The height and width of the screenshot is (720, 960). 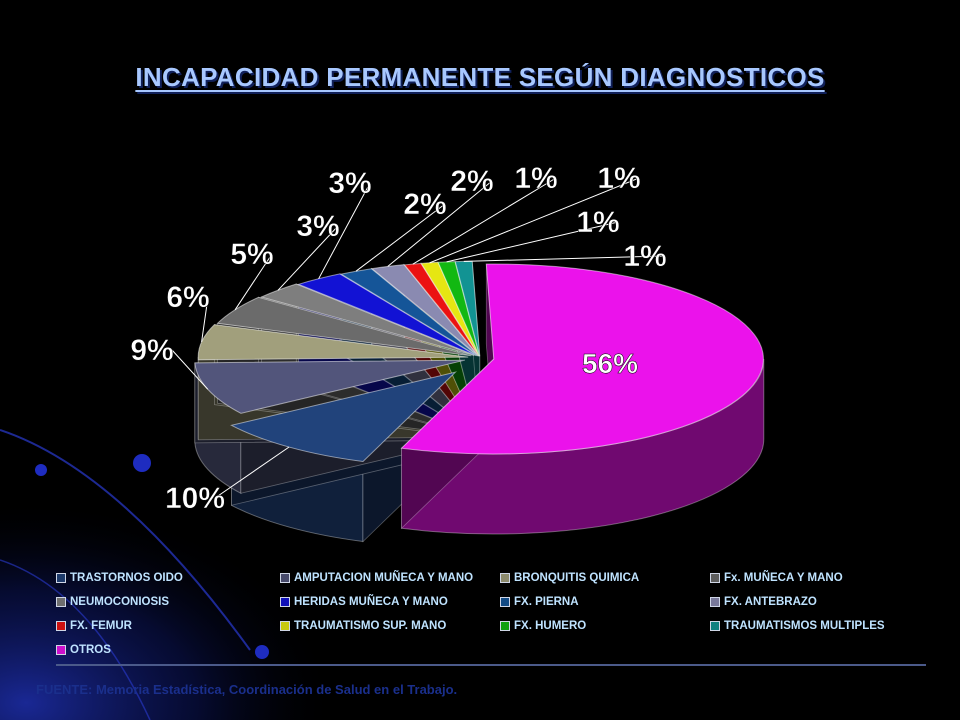 I want to click on legend-item: Fx. MUÑECA Y MANO, so click(x=818, y=578).